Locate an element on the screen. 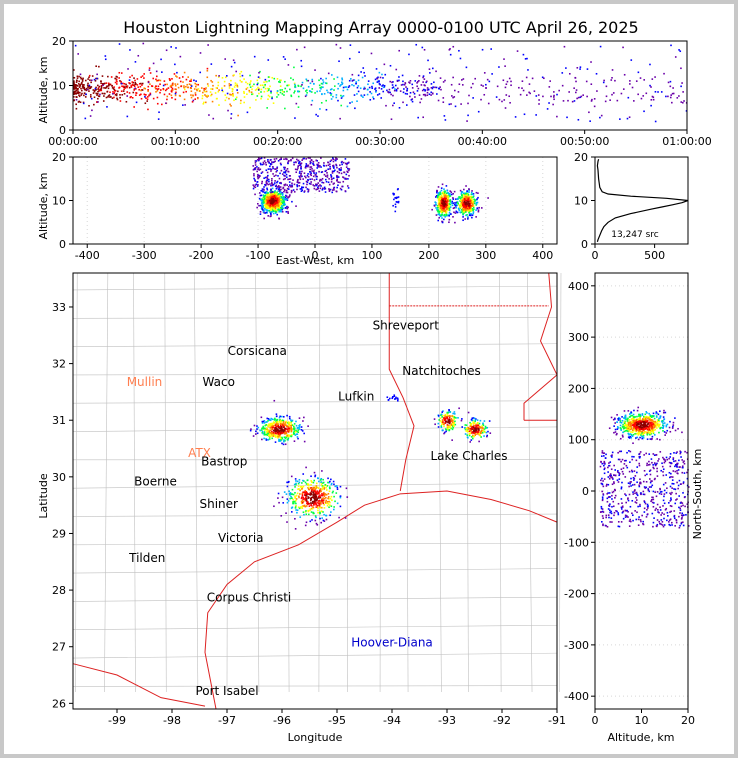  map-y-tick-label: 33 is located at coordinates (59, 307).